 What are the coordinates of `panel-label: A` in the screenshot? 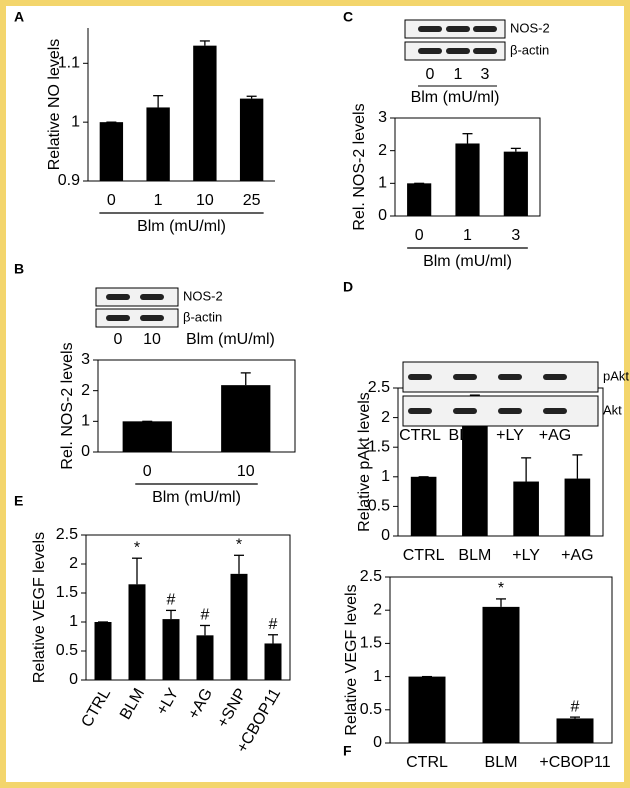 It's located at (19, 17).